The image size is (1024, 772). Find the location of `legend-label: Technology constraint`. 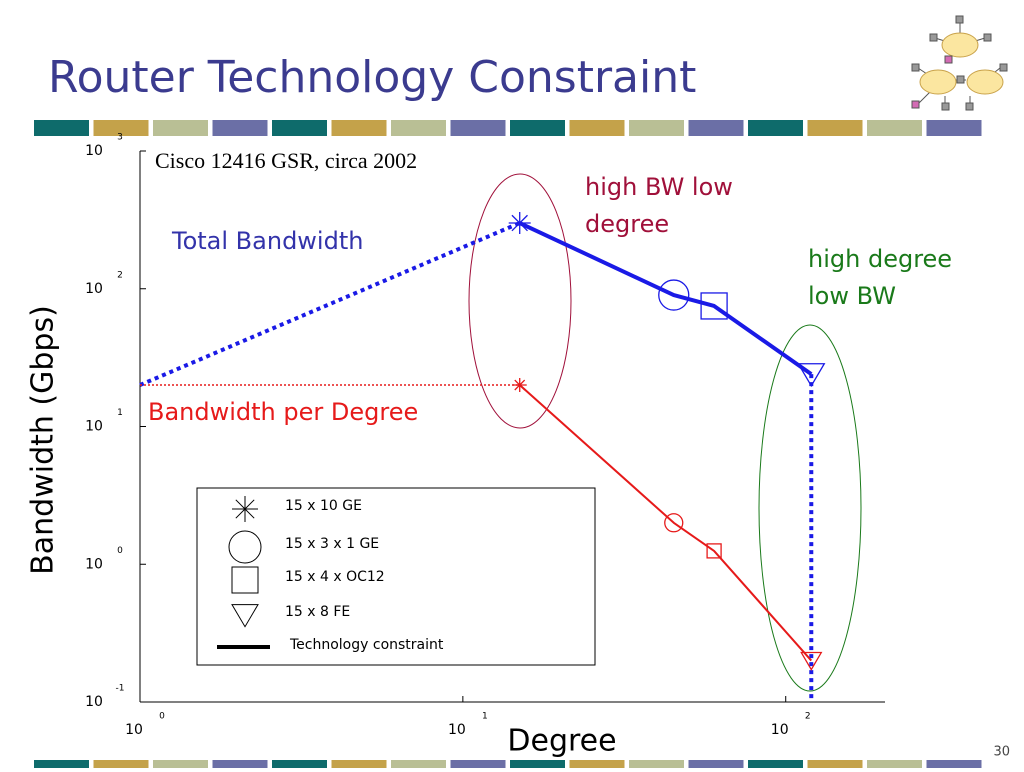

legend-label: Technology constraint is located at coordinates (366, 645).